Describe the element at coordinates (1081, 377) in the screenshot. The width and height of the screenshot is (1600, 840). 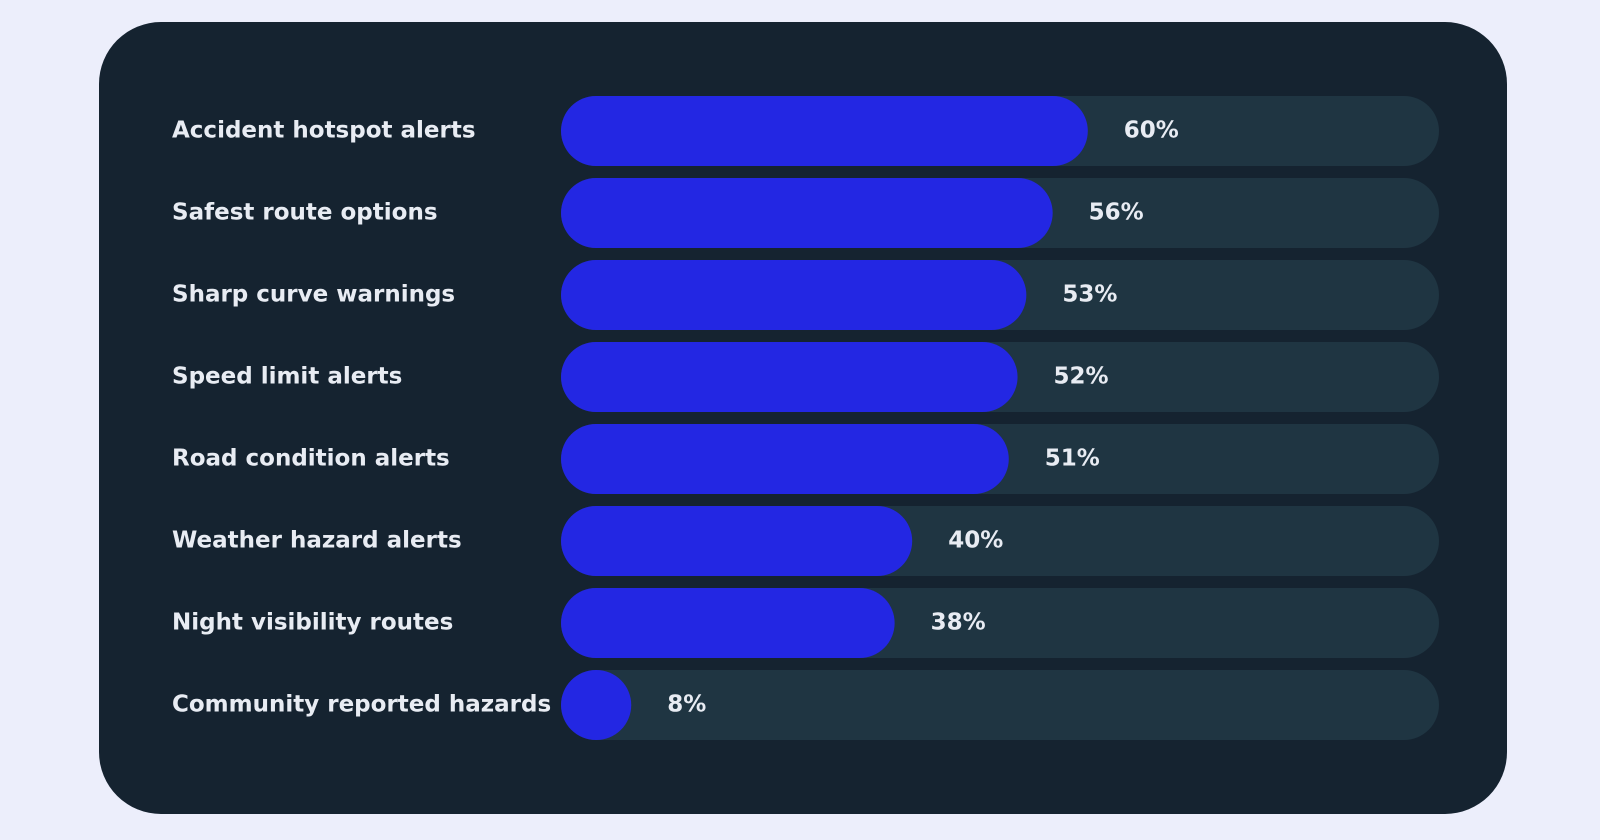
I see `value-label: 52%` at that location.